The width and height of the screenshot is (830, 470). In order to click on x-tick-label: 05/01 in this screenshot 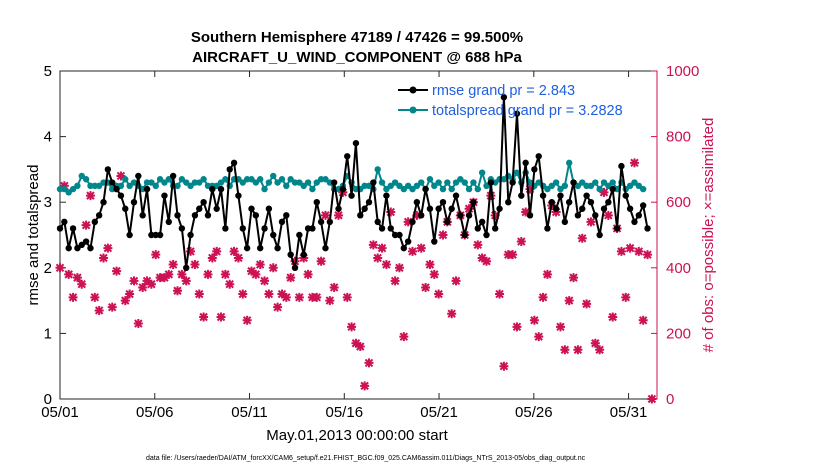, I will do `click(60, 412)`.